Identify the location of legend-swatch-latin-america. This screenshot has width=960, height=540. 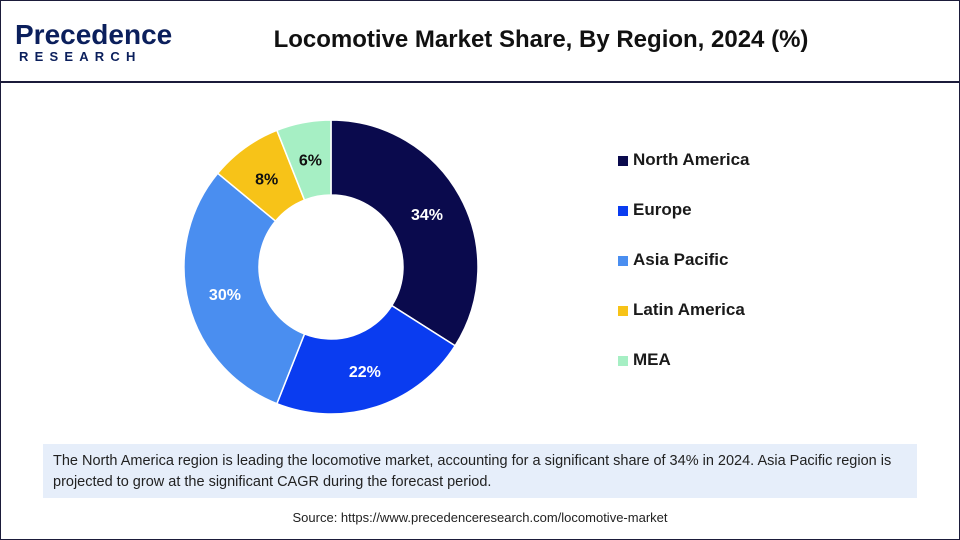
(623, 311).